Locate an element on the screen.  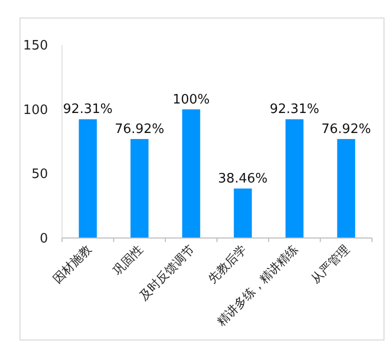
x-tick-label: 巩固性 is located at coordinates (128, 260).